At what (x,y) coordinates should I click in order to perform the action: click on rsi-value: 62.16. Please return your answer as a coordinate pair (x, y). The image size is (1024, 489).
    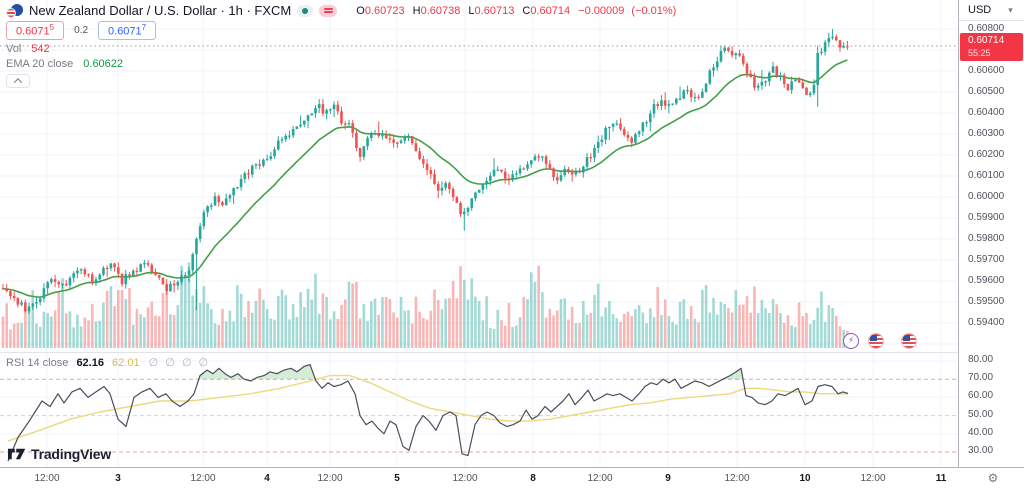
    Looking at the image, I should click on (90, 363).